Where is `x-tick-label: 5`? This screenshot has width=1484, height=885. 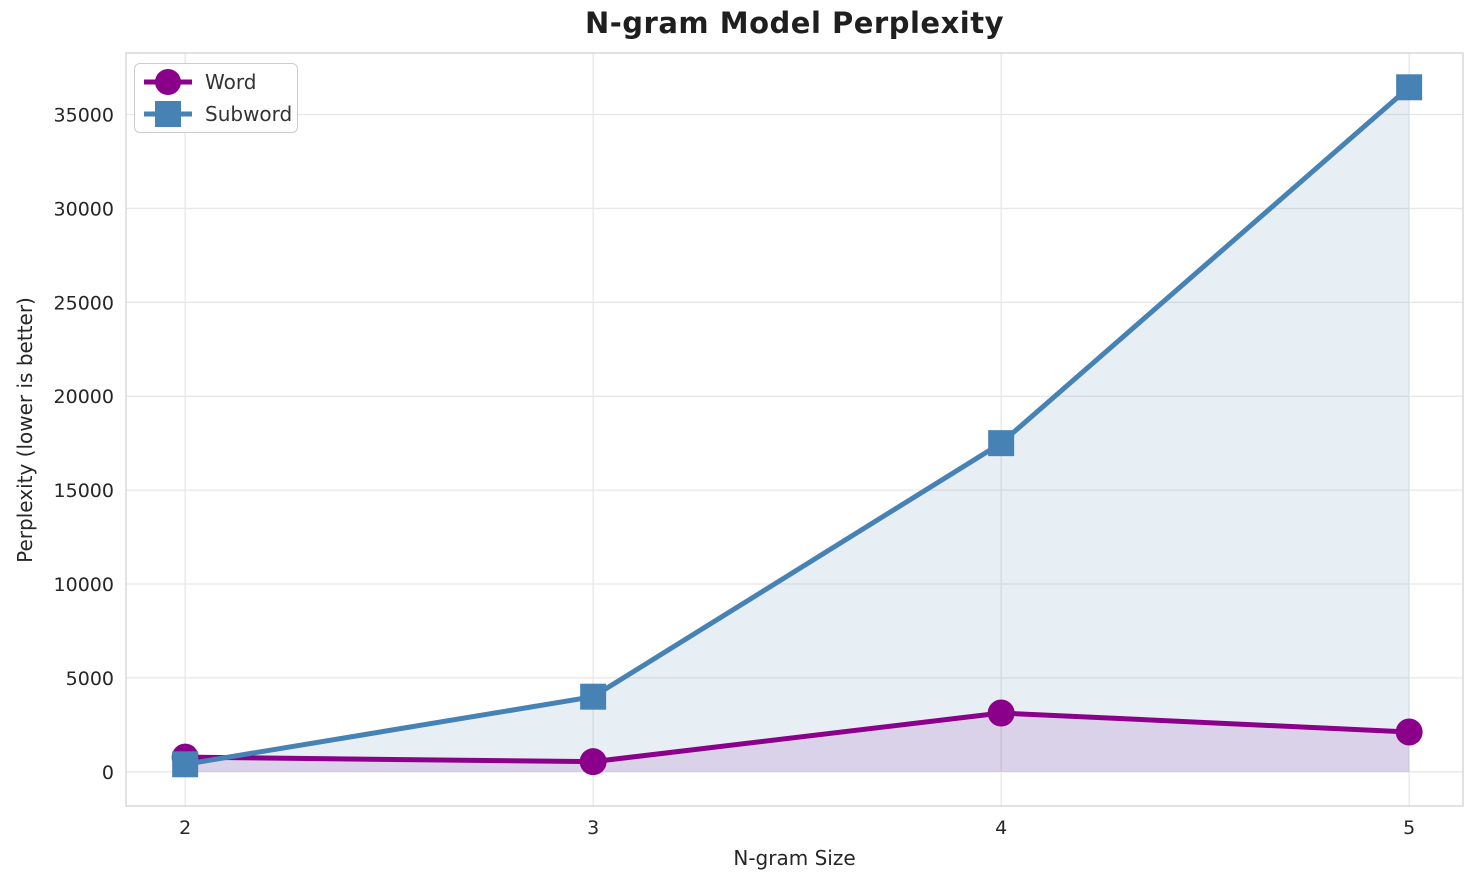 x-tick-label: 5 is located at coordinates (1409, 828).